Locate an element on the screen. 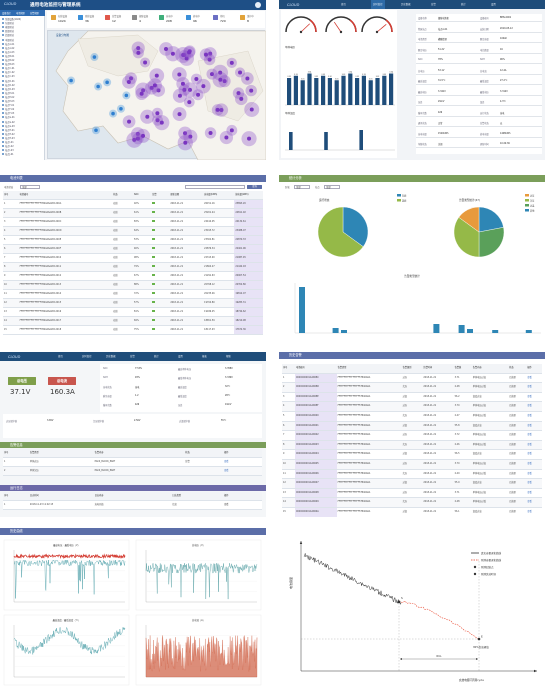 The height and width of the screenshot is (689, 545). tree-item: 西部区域 is located at coordinates (8, 32).